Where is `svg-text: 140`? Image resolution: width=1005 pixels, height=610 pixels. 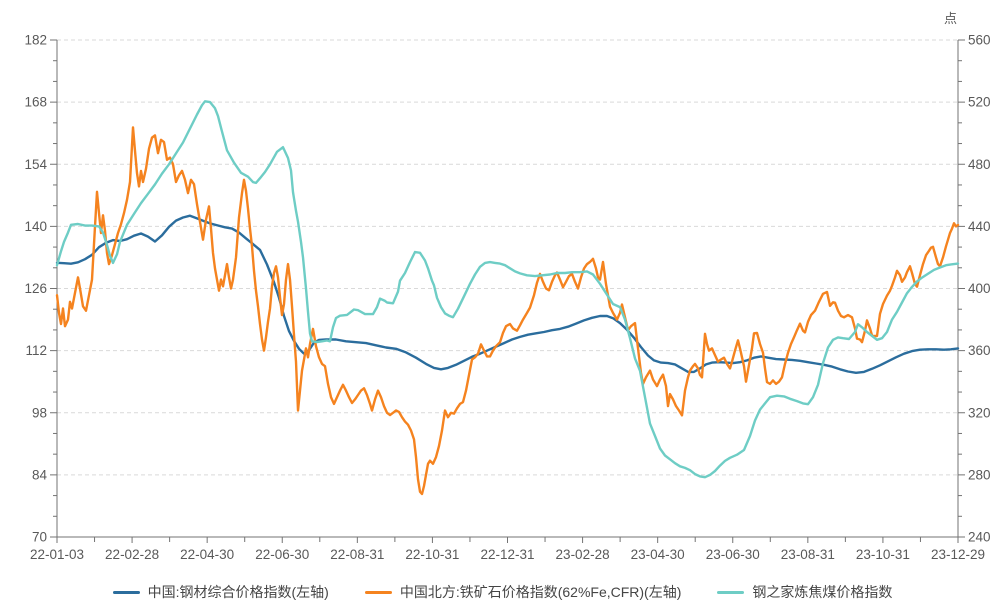
svg-text: 140 is located at coordinates (35, 226).